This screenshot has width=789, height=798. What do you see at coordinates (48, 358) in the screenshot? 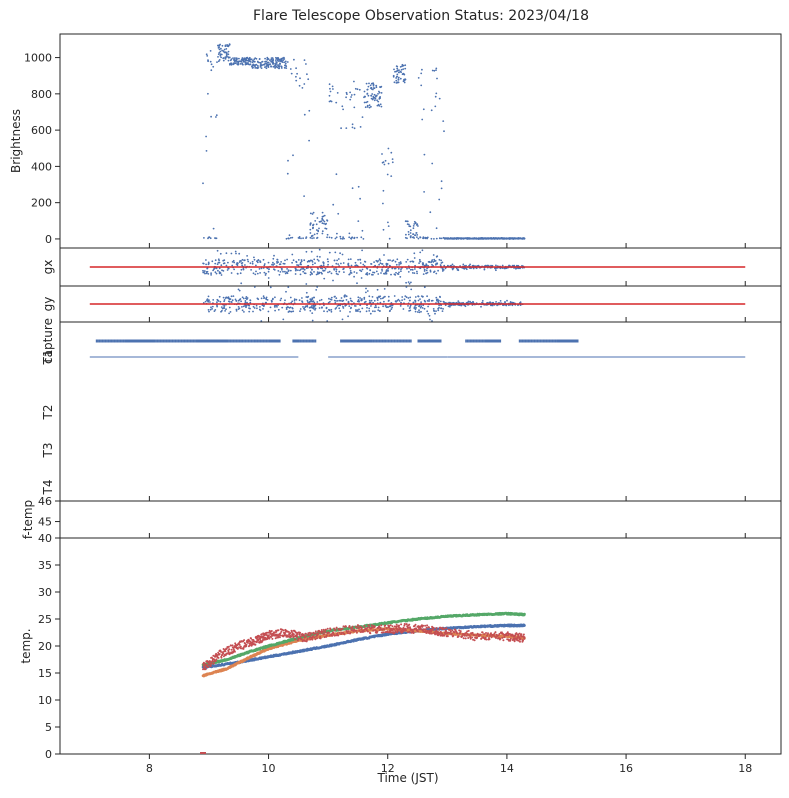
I see `capture-row-label-t1: T1` at bounding box center [48, 358].